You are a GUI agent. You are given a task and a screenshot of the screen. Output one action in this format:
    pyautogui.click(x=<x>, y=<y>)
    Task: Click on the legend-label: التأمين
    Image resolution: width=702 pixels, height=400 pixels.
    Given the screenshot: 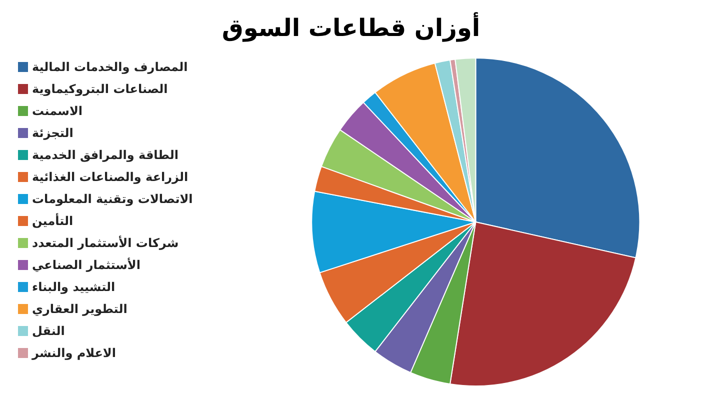 What is the action you would take?
    pyautogui.click(x=53, y=221)
    